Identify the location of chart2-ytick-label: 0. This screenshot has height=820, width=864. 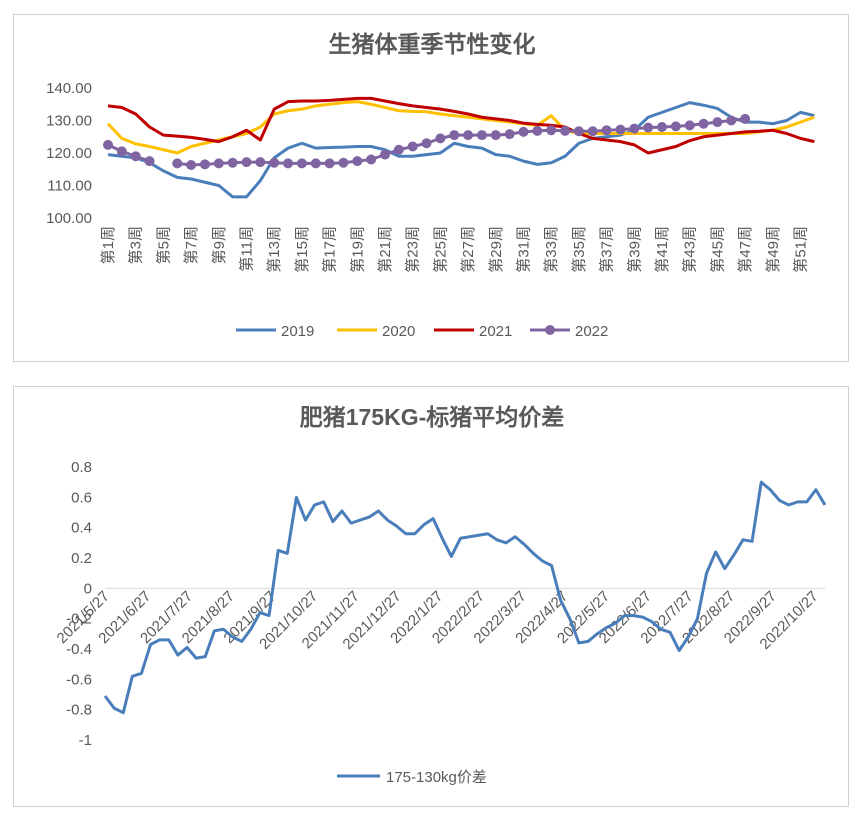
(88, 588).